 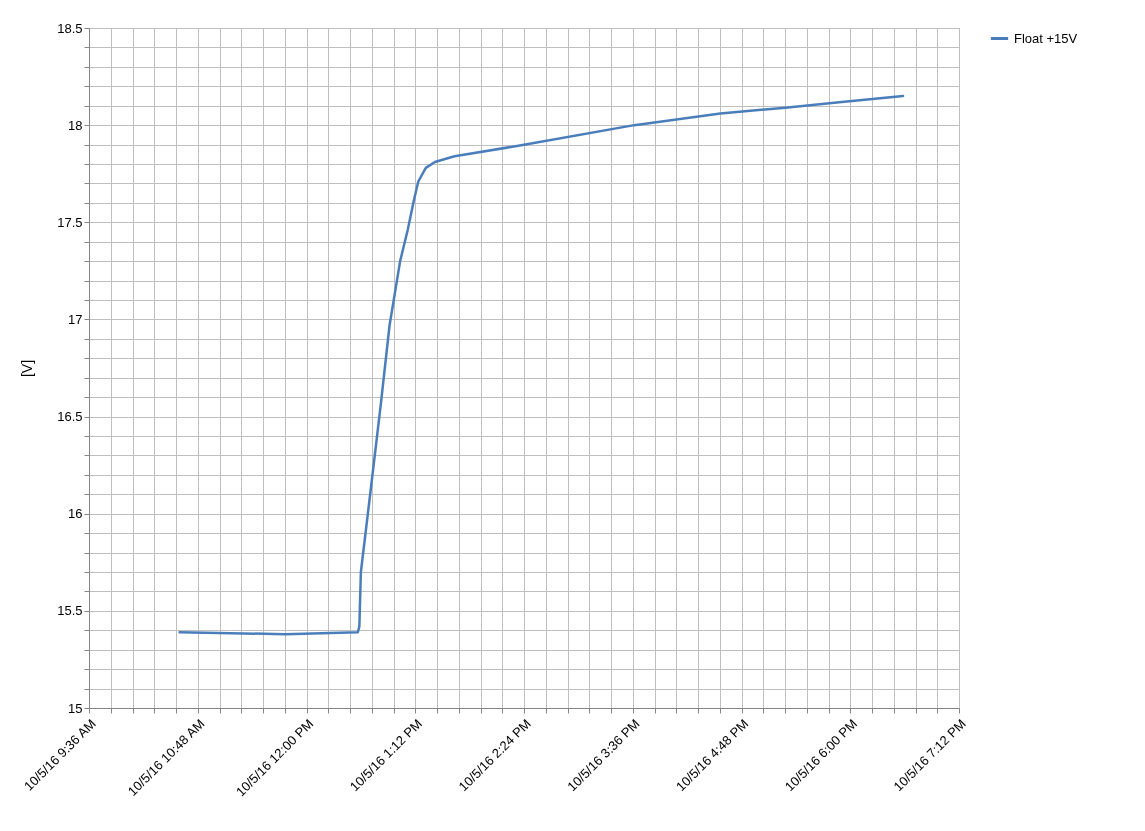 What do you see at coordinates (75, 708) in the screenshot?
I see `y-tick-label: 15` at bounding box center [75, 708].